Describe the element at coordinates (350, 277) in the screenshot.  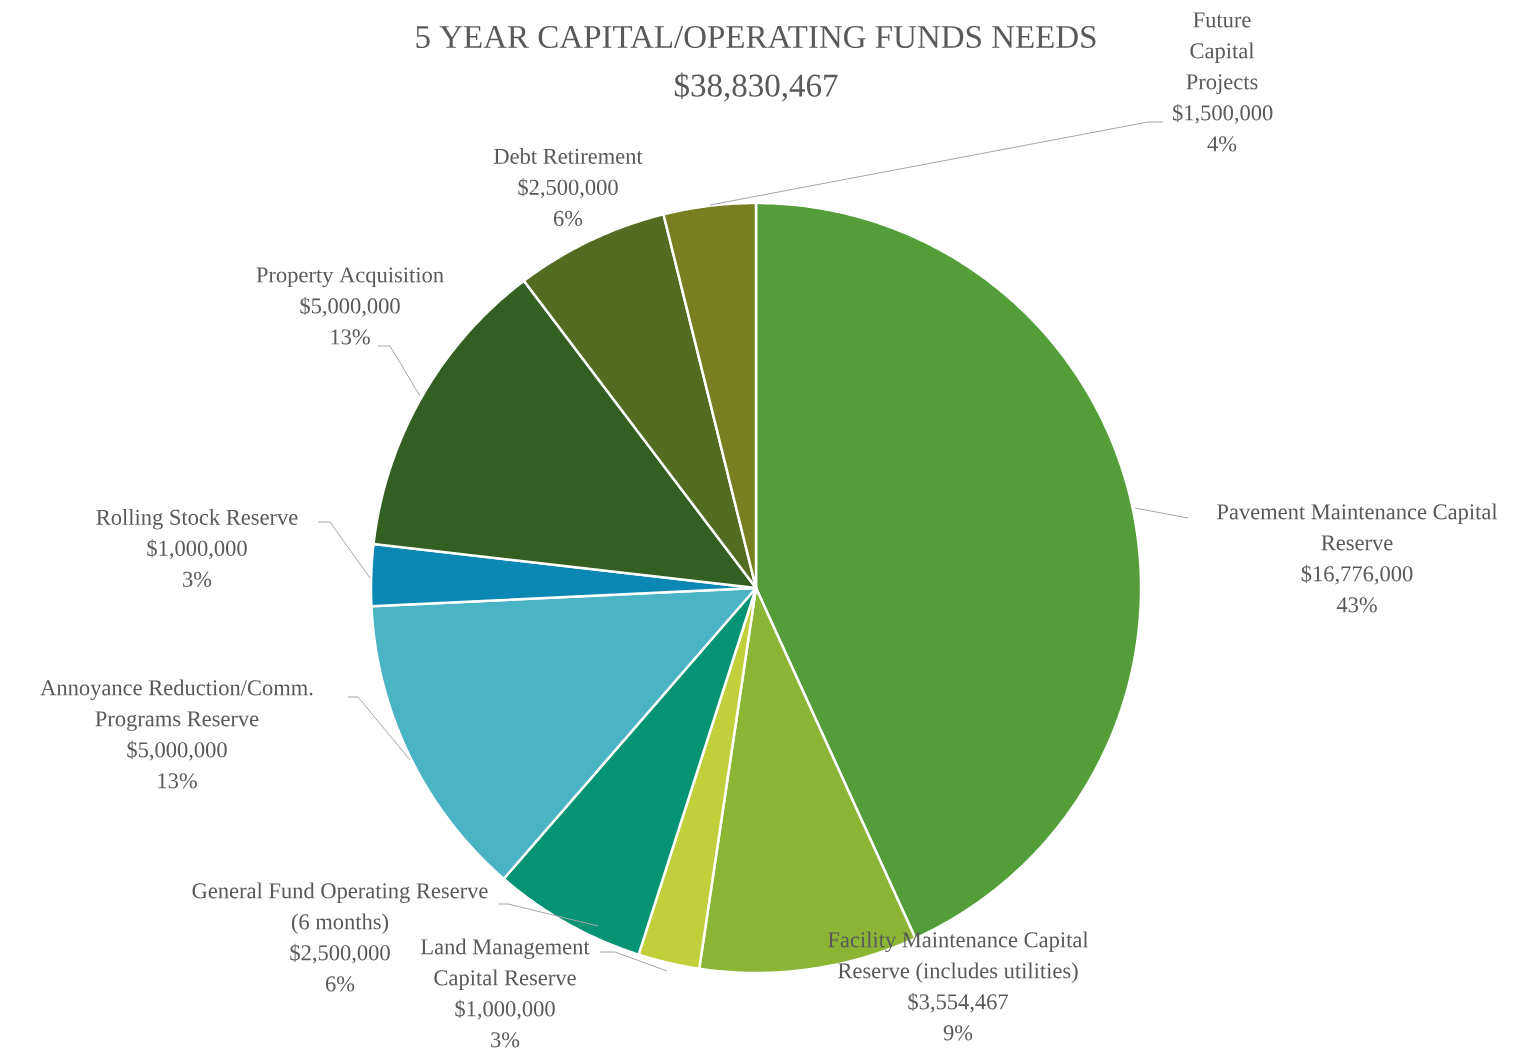
I see `slice-label: Property Acquisition` at that location.